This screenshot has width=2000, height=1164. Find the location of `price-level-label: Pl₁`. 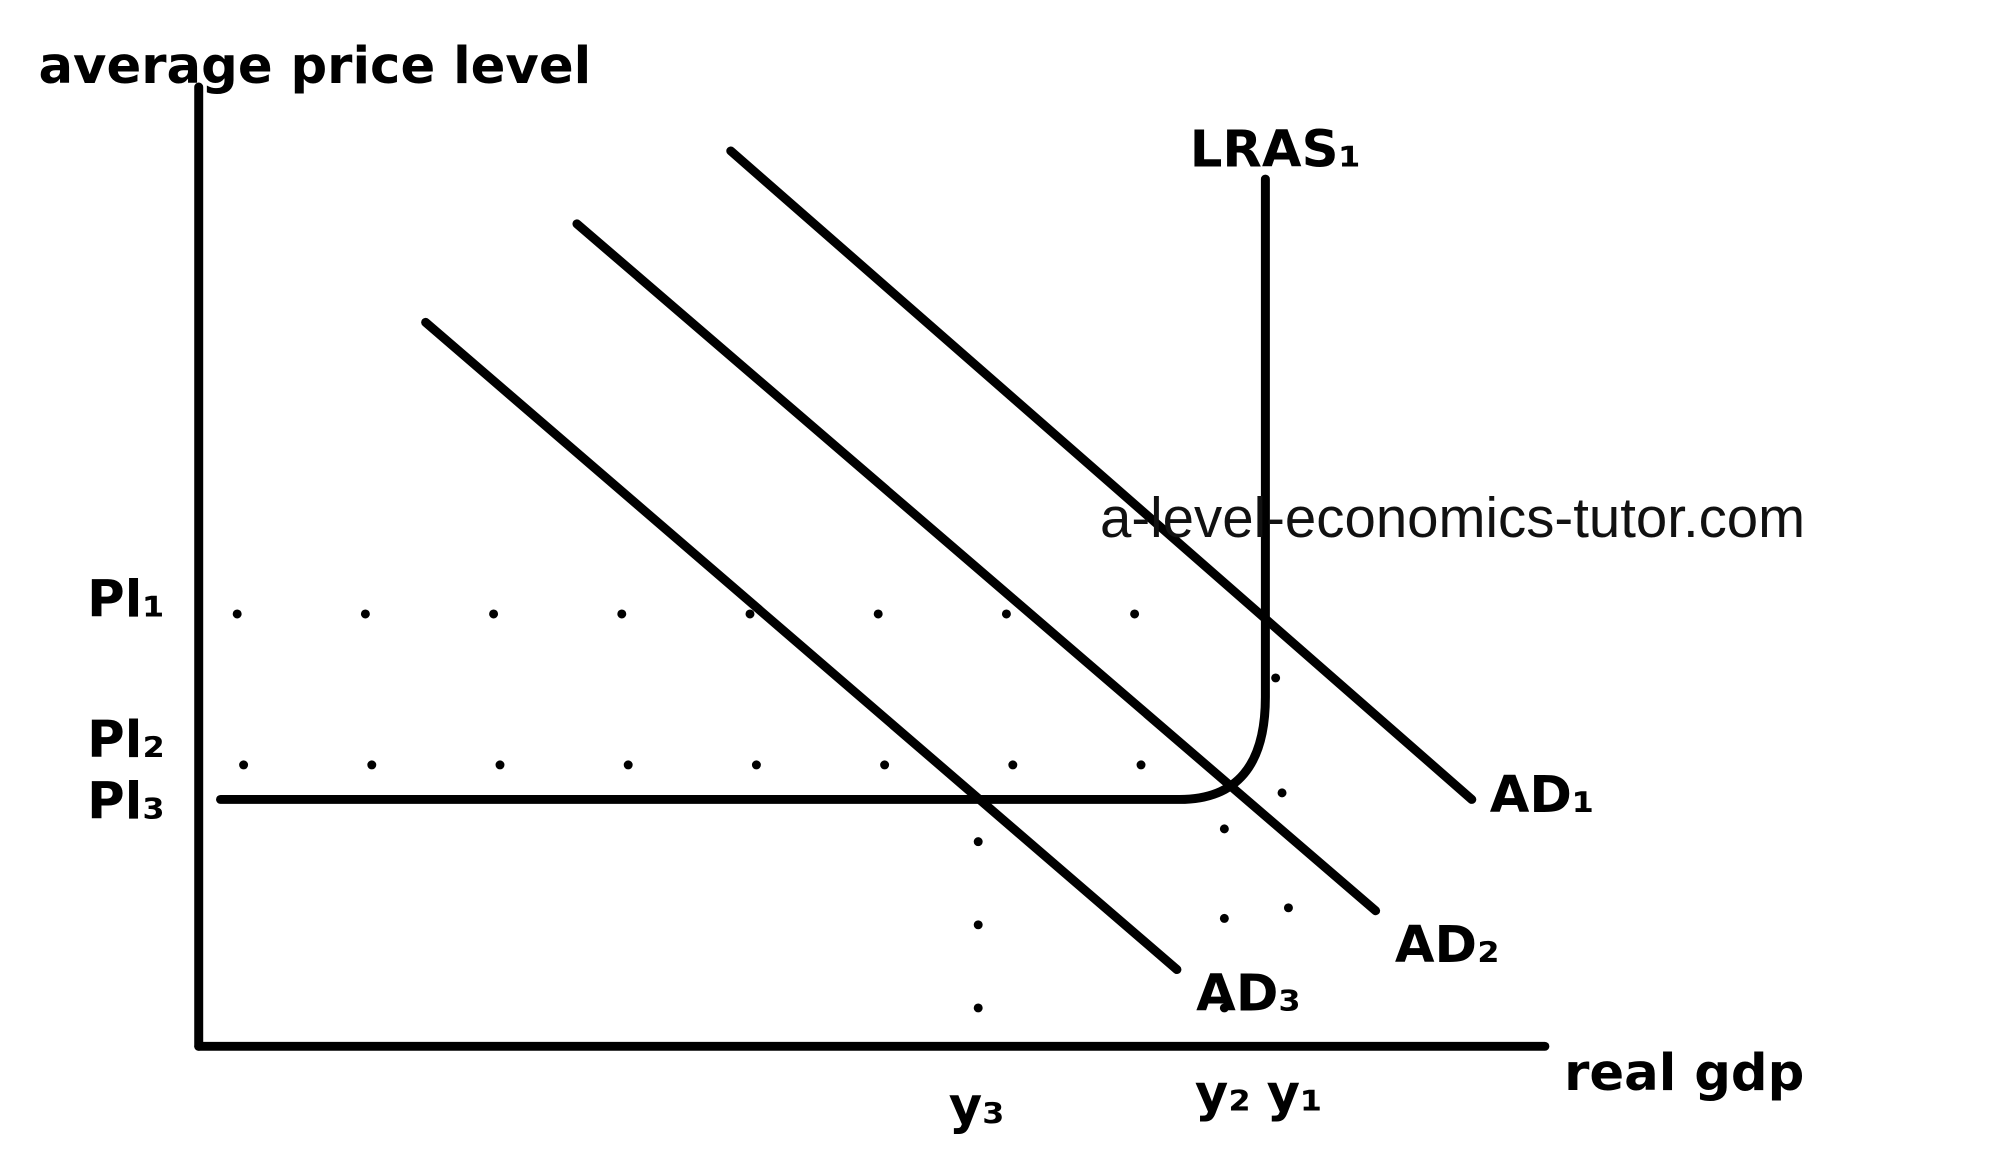

price-level-label: Pl₁ is located at coordinates (126, 600).